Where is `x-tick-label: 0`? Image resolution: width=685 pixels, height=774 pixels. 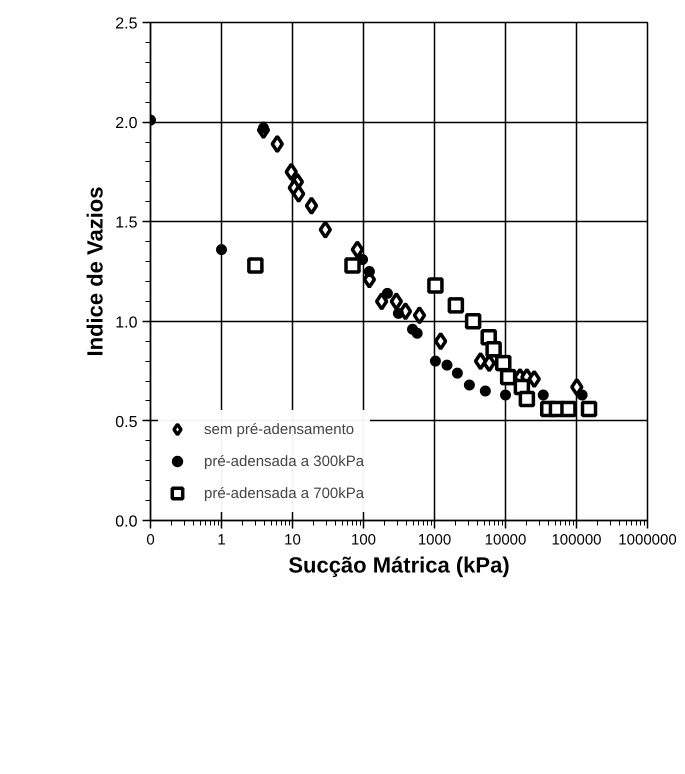
x-tick-label: 0 is located at coordinates (150, 540).